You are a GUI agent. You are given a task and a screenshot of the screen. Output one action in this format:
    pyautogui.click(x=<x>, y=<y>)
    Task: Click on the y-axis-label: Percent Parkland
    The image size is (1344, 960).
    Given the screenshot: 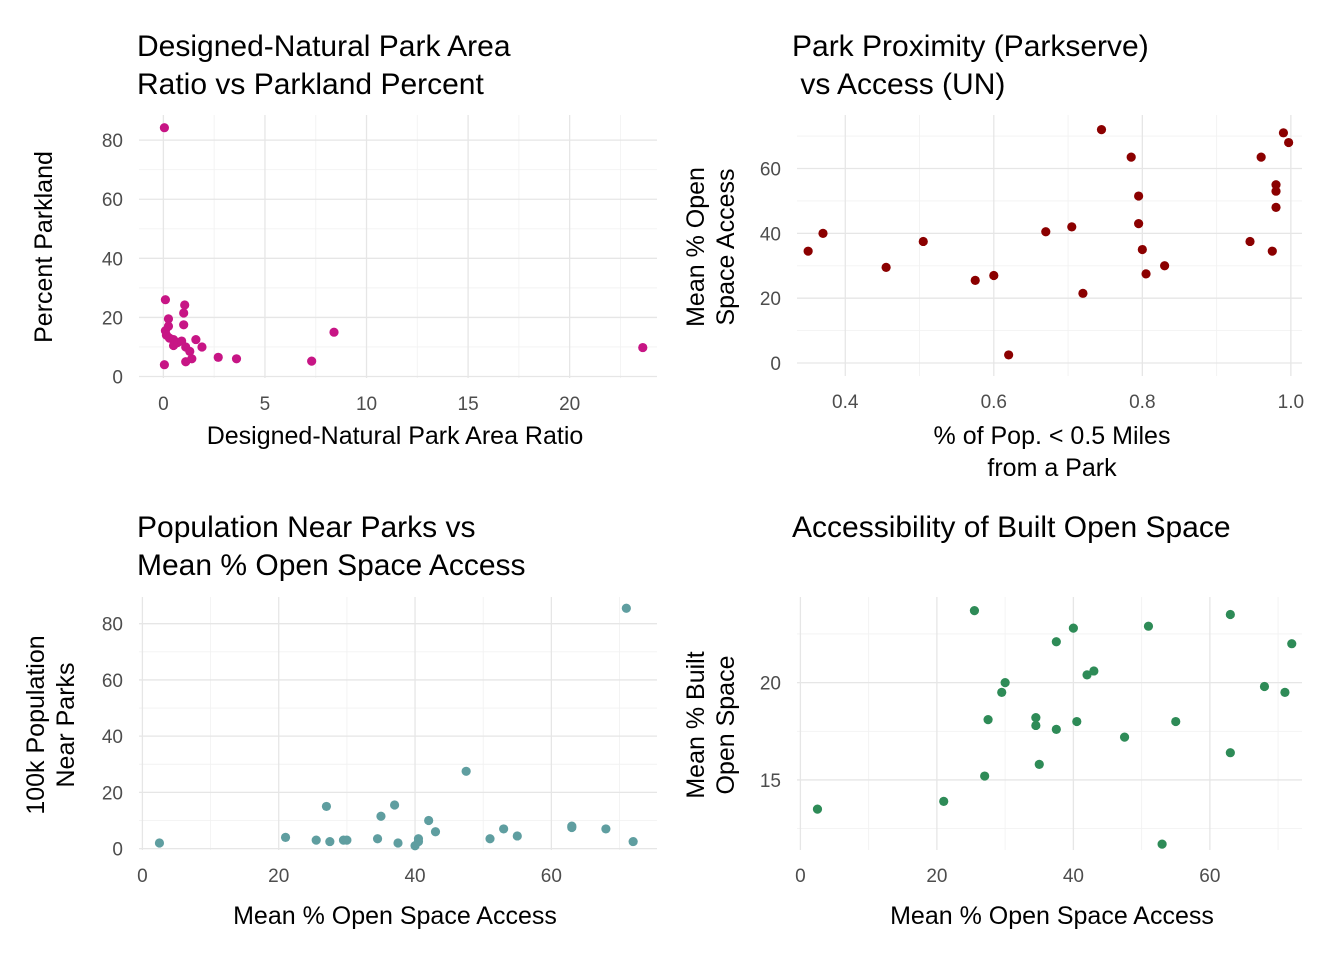 What is the action you would take?
    pyautogui.click(x=44, y=247)
    